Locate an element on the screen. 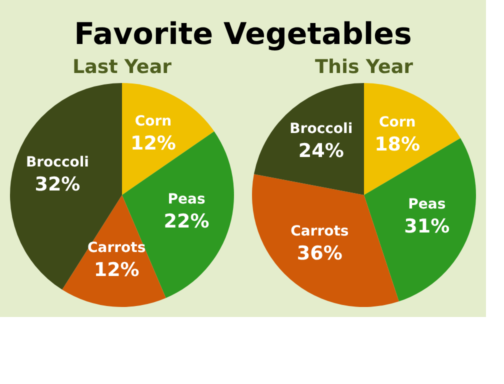 The height and width of the screenshot is (384, 504). data-label: 24% is located at coordinates (321, 151).